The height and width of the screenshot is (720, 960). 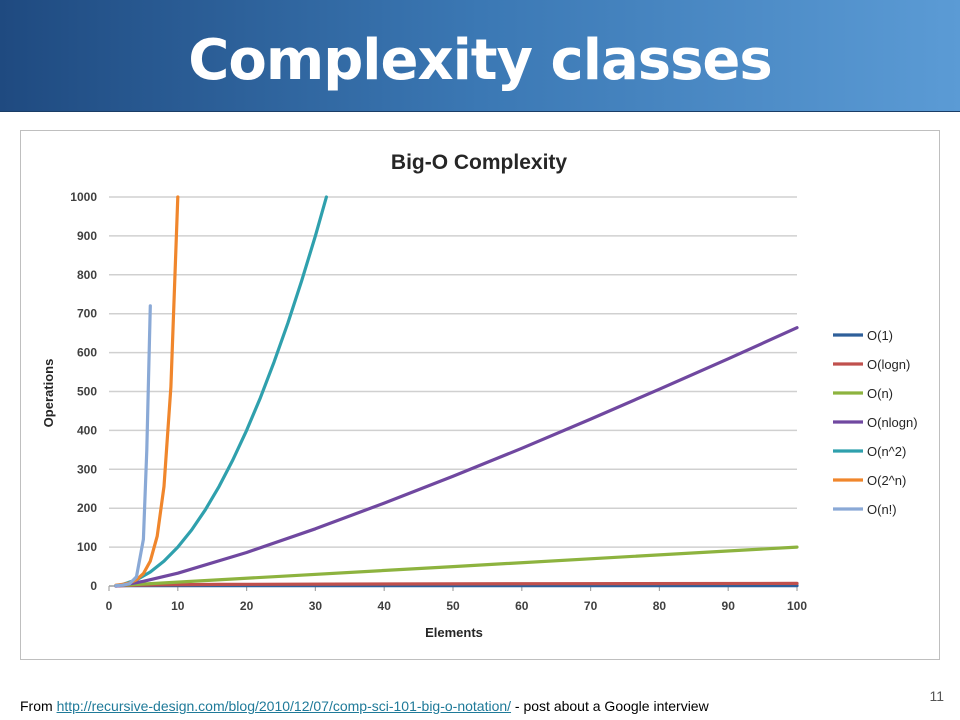 I want to click on y-tick-label: 700, so click(x=87, y=314).